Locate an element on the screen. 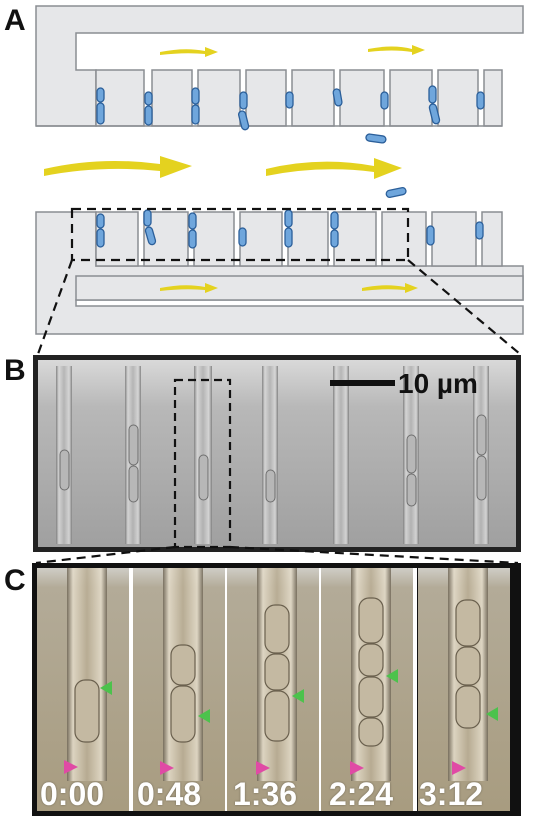  flow-arrow-main-right is located at coordinates (334, 168).